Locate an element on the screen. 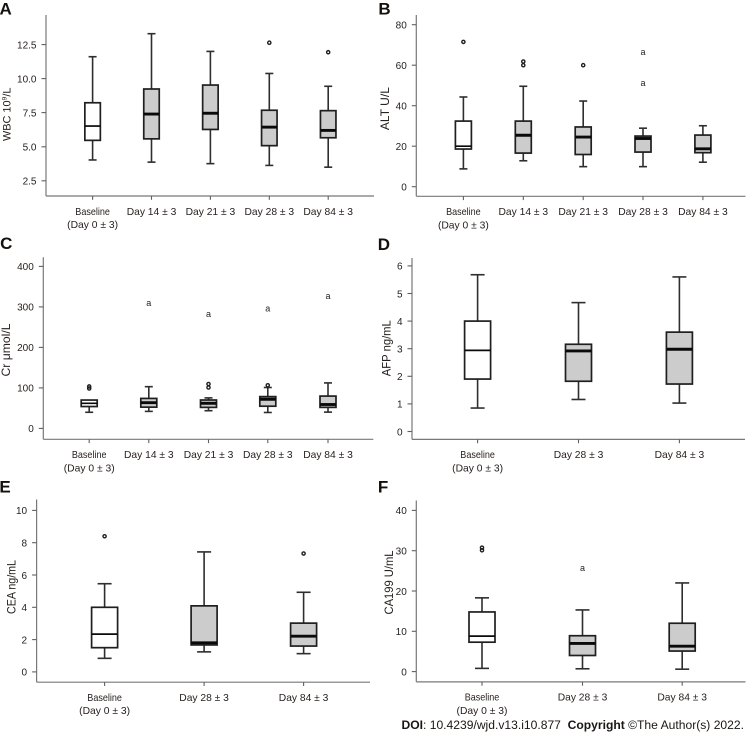 The width and height of the screenshot is (748, 740). svg-text: B is located at coordinates (384, 9).